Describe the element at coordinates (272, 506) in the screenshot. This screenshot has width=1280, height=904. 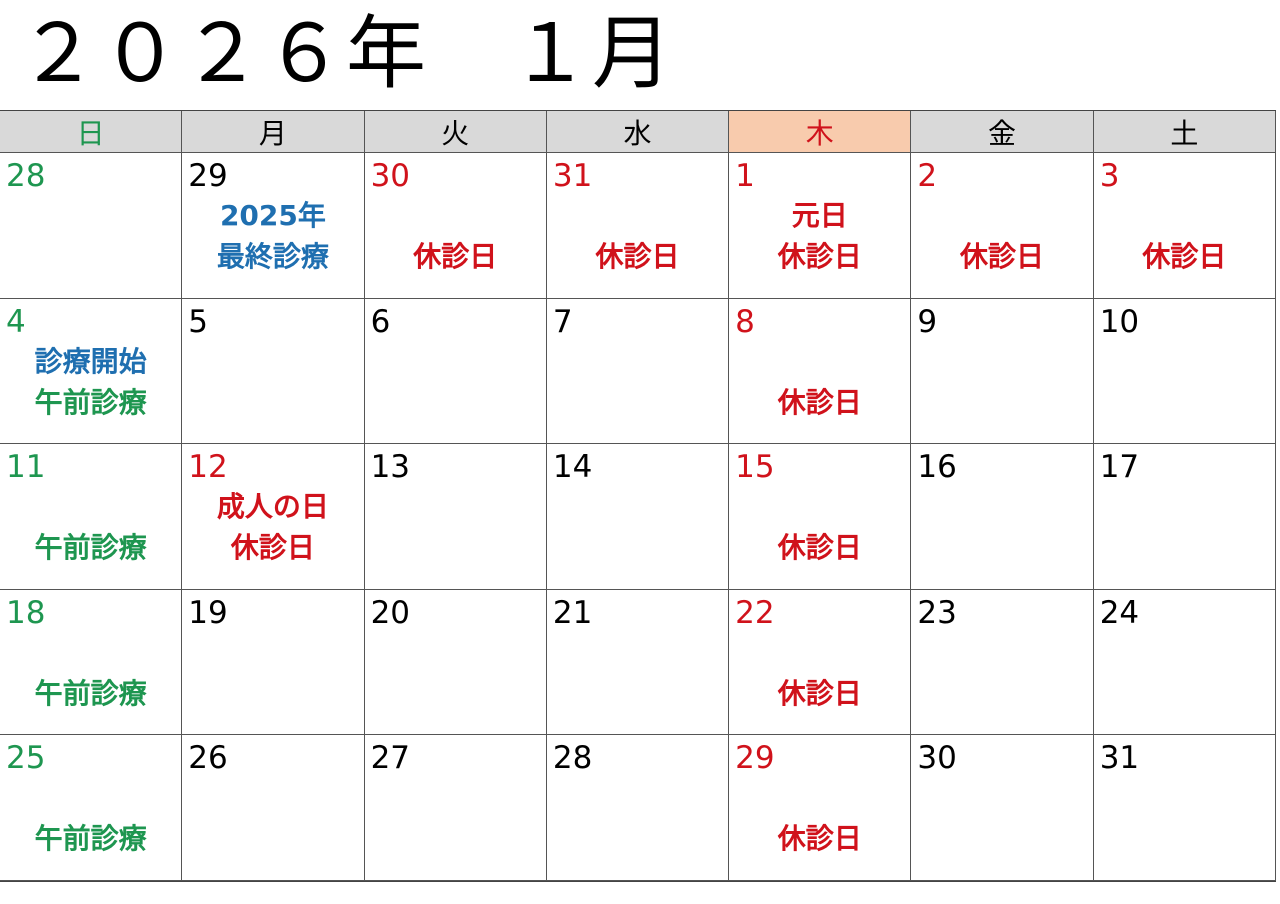
I see `day-note: 成人の日` at that location.